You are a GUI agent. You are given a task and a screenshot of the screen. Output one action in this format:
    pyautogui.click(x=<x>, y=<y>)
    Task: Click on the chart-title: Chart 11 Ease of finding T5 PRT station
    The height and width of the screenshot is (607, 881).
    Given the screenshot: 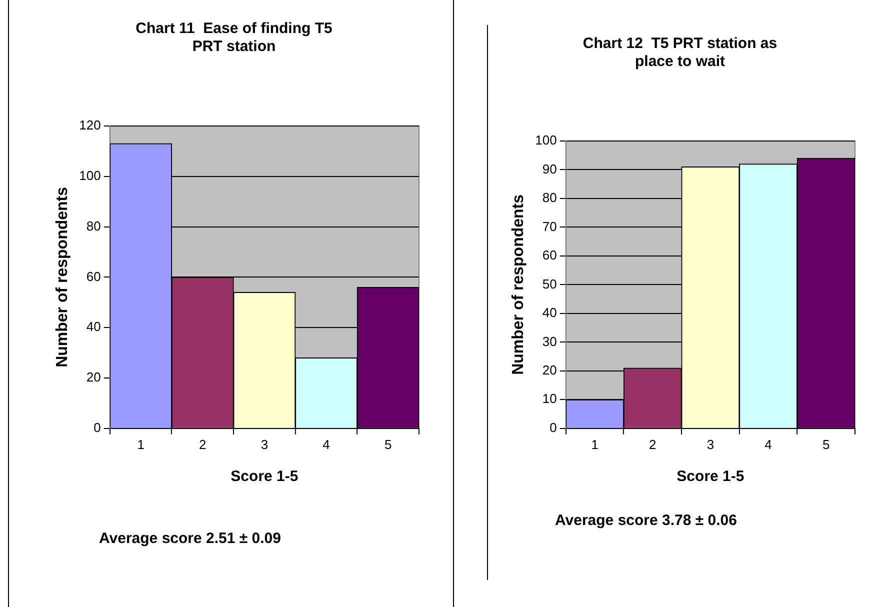 What is the action you would take?
    pyautogui.click(x=234, y=38)
    